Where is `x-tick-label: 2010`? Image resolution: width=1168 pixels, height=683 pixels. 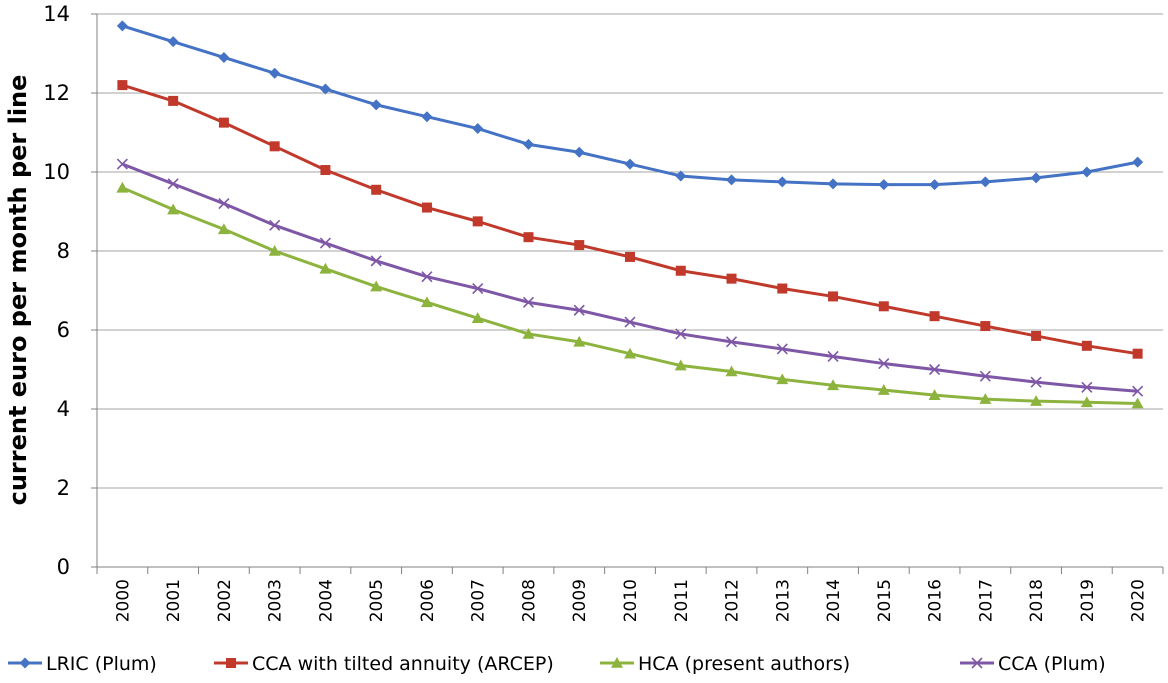
x-tick-label: 2010 is located at coordinates (631, 600).